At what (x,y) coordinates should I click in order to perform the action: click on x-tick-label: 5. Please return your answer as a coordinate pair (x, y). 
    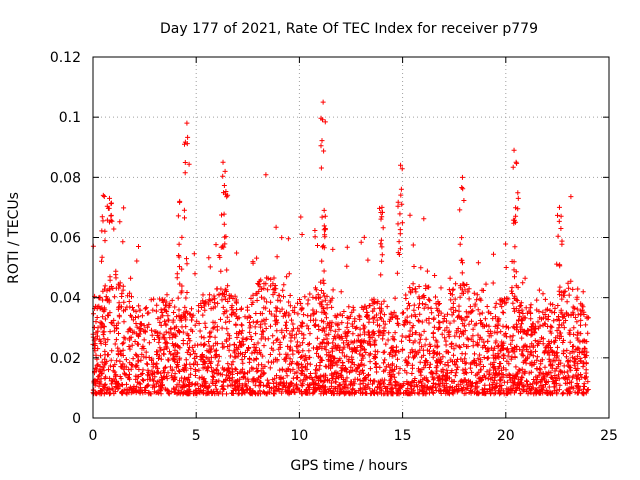
    Looking at the image, I should click on (196, 436).